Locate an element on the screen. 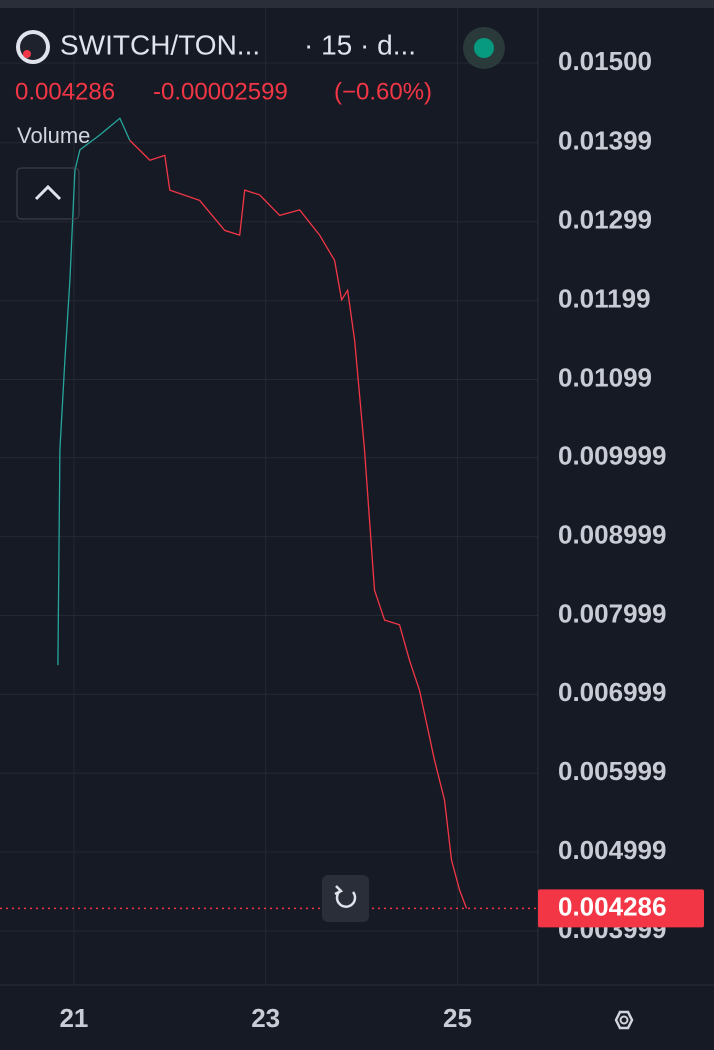 The height and width of the screenshot is (1050, 714). symbol-logo-dot is located at coordinates (27, 54).